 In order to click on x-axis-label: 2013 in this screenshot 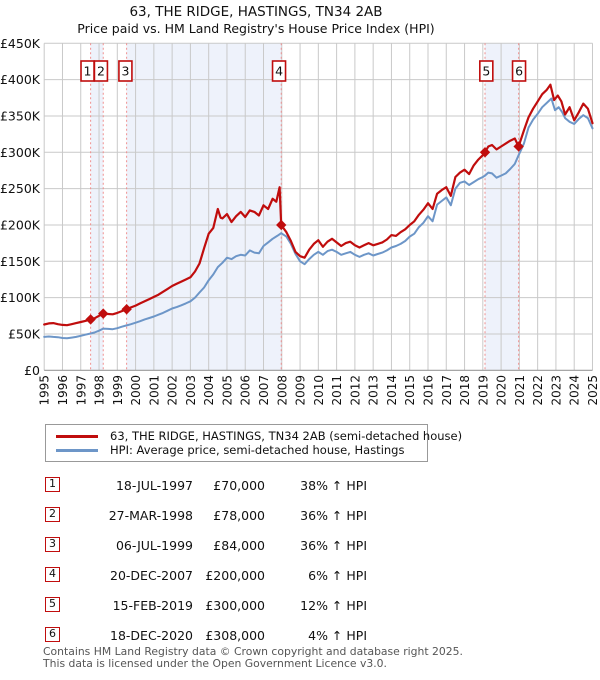, I will do `click(374, 390)`.